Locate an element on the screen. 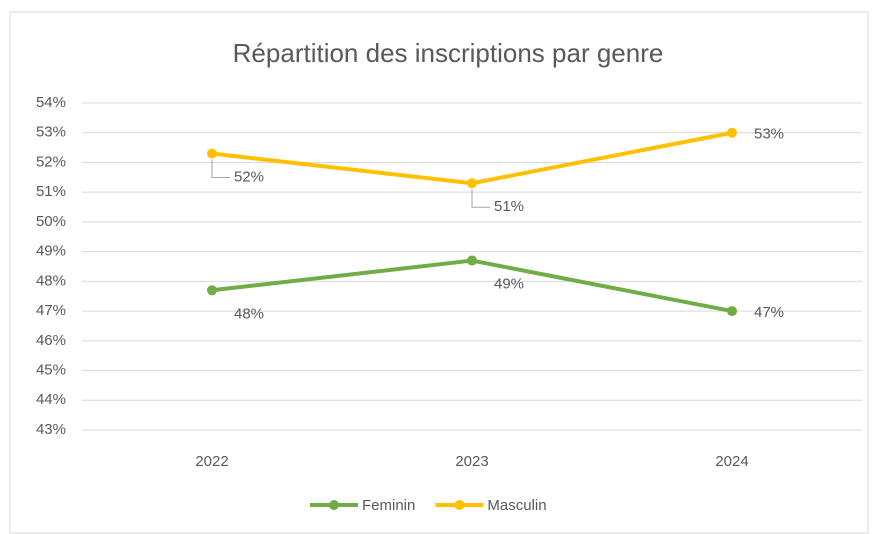  y-tick-label: 53% is located at coordinates (51, 132).